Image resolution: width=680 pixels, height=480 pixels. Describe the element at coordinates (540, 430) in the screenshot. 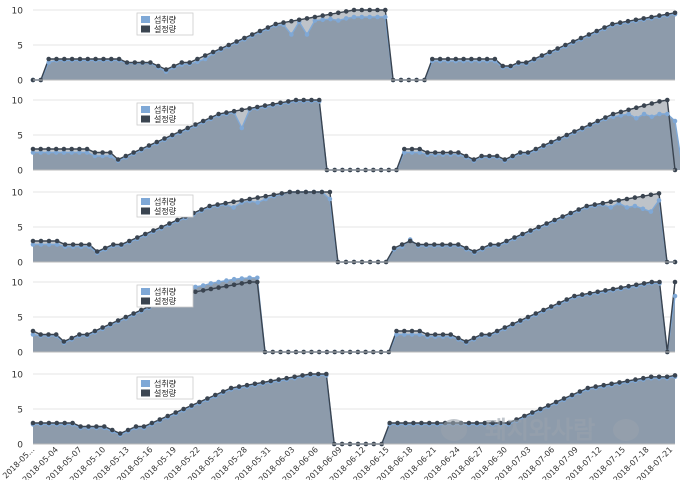

I see `watermark-text: 돼지와사람` at that location.